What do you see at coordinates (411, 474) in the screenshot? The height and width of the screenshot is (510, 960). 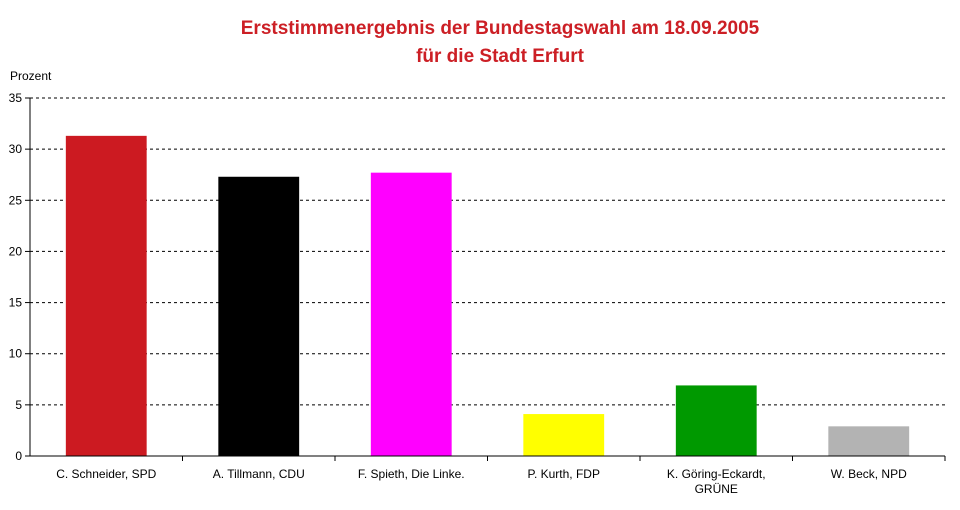 I see `category-label: F. Spieth, Die Linke.` at bounding box center [411, 474].